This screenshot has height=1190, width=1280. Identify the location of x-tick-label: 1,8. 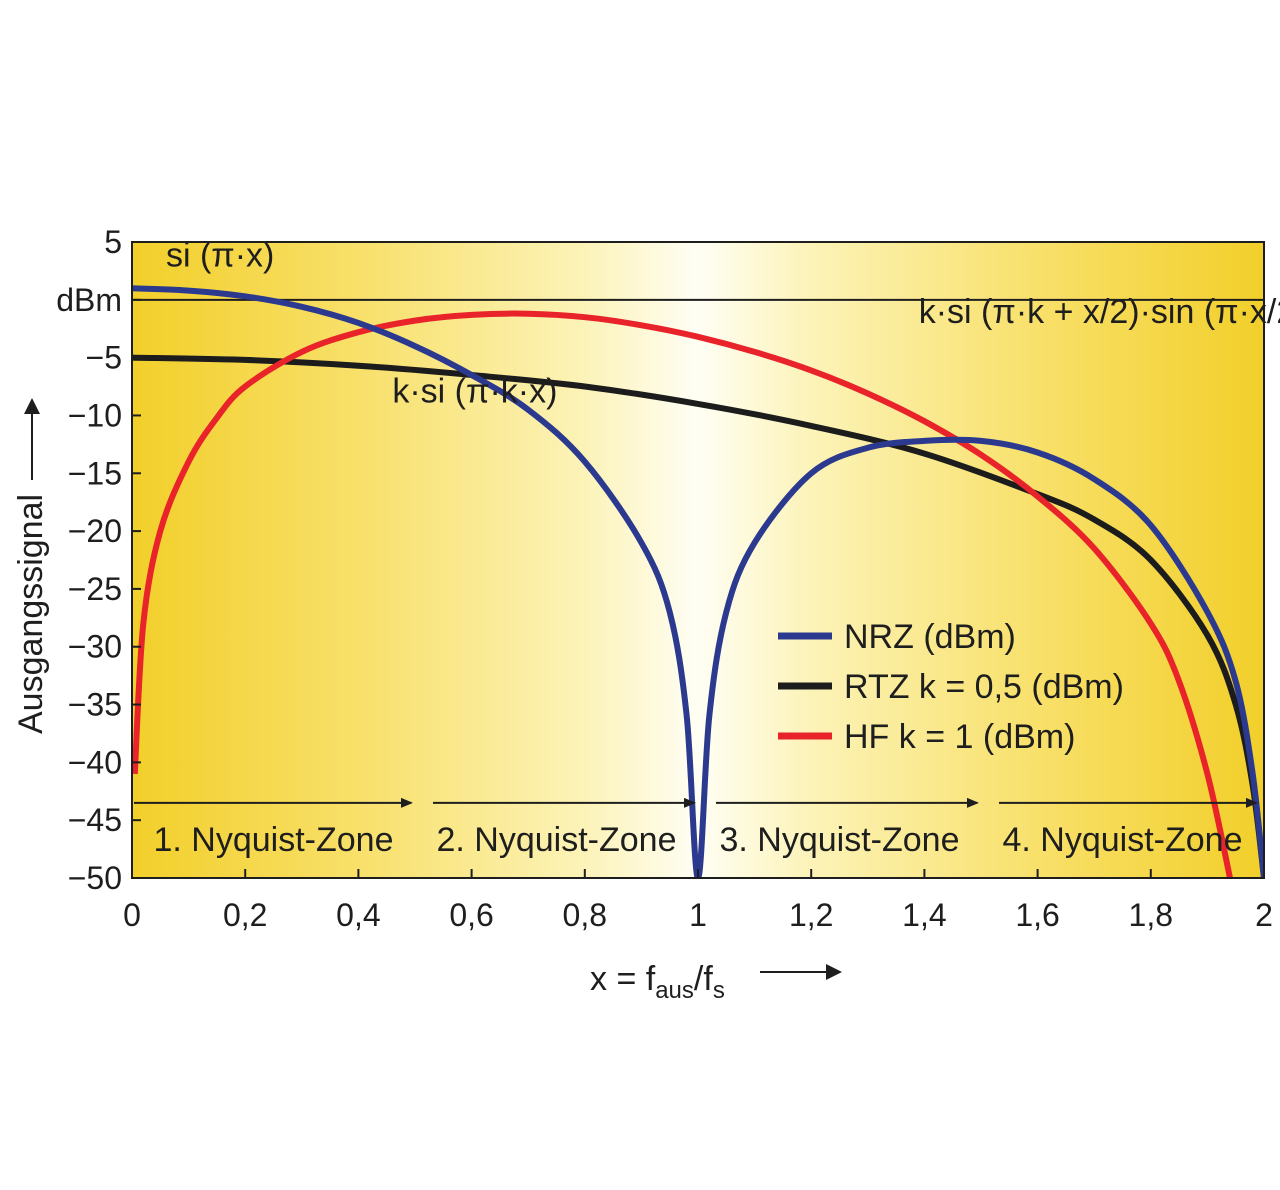
(1151, 915).